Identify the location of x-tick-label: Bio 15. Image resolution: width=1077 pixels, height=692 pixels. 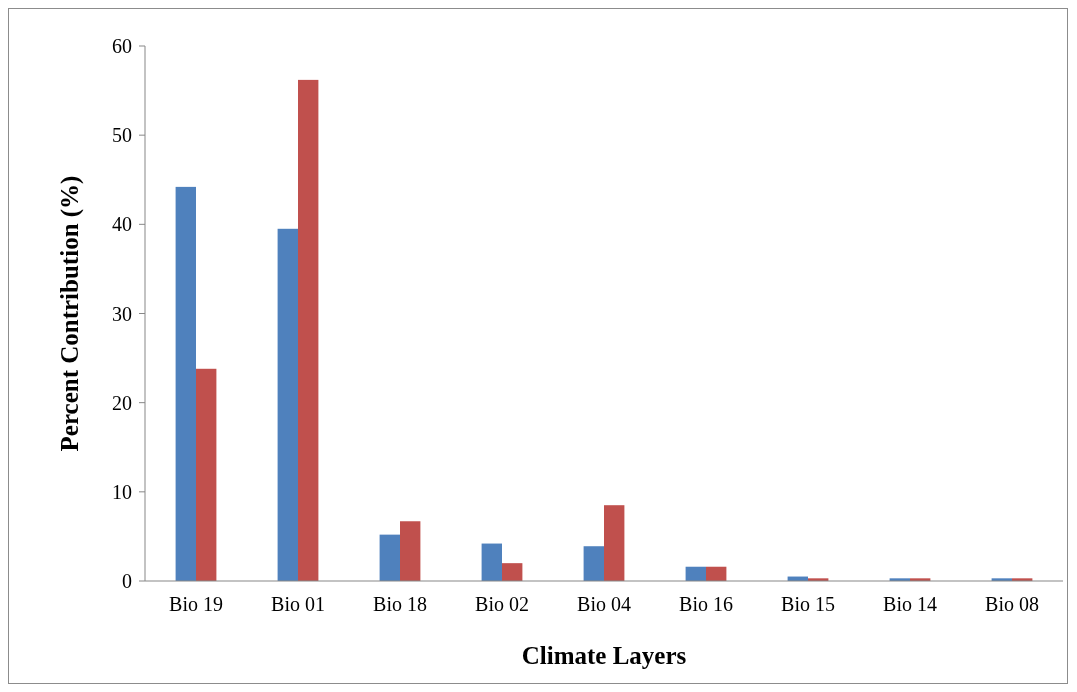
(808, 604).